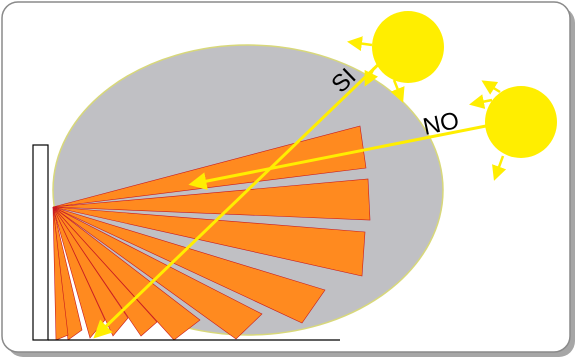 This screenshot has height=359, width=576. I want to click on wall, so click(40, 242).